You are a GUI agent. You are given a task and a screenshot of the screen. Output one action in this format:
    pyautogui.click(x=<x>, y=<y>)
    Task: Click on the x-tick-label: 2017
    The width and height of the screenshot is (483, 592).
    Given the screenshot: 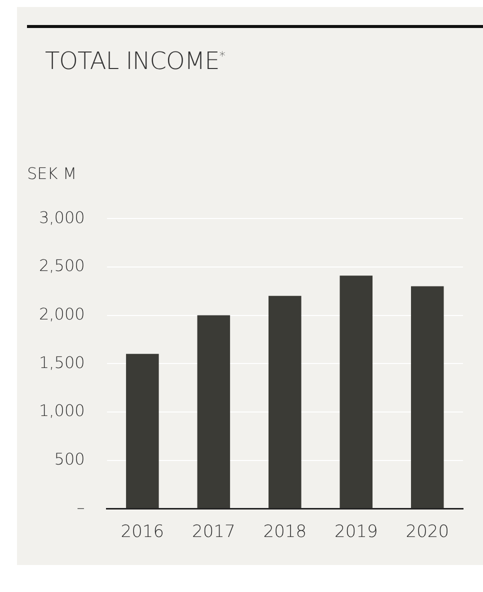 What is the action you would take?
    pyautogui.click(x=214, y=532)
    